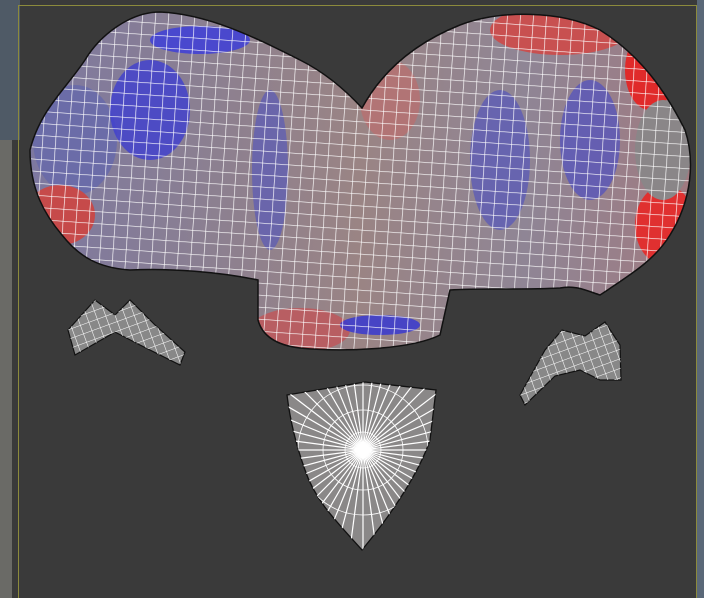 The image size is (704, 598). I want to click on right-piece, so click(570, 363).